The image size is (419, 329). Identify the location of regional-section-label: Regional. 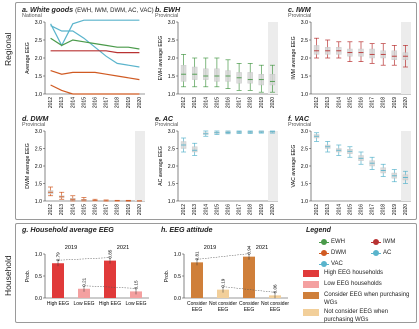
(8, 49).